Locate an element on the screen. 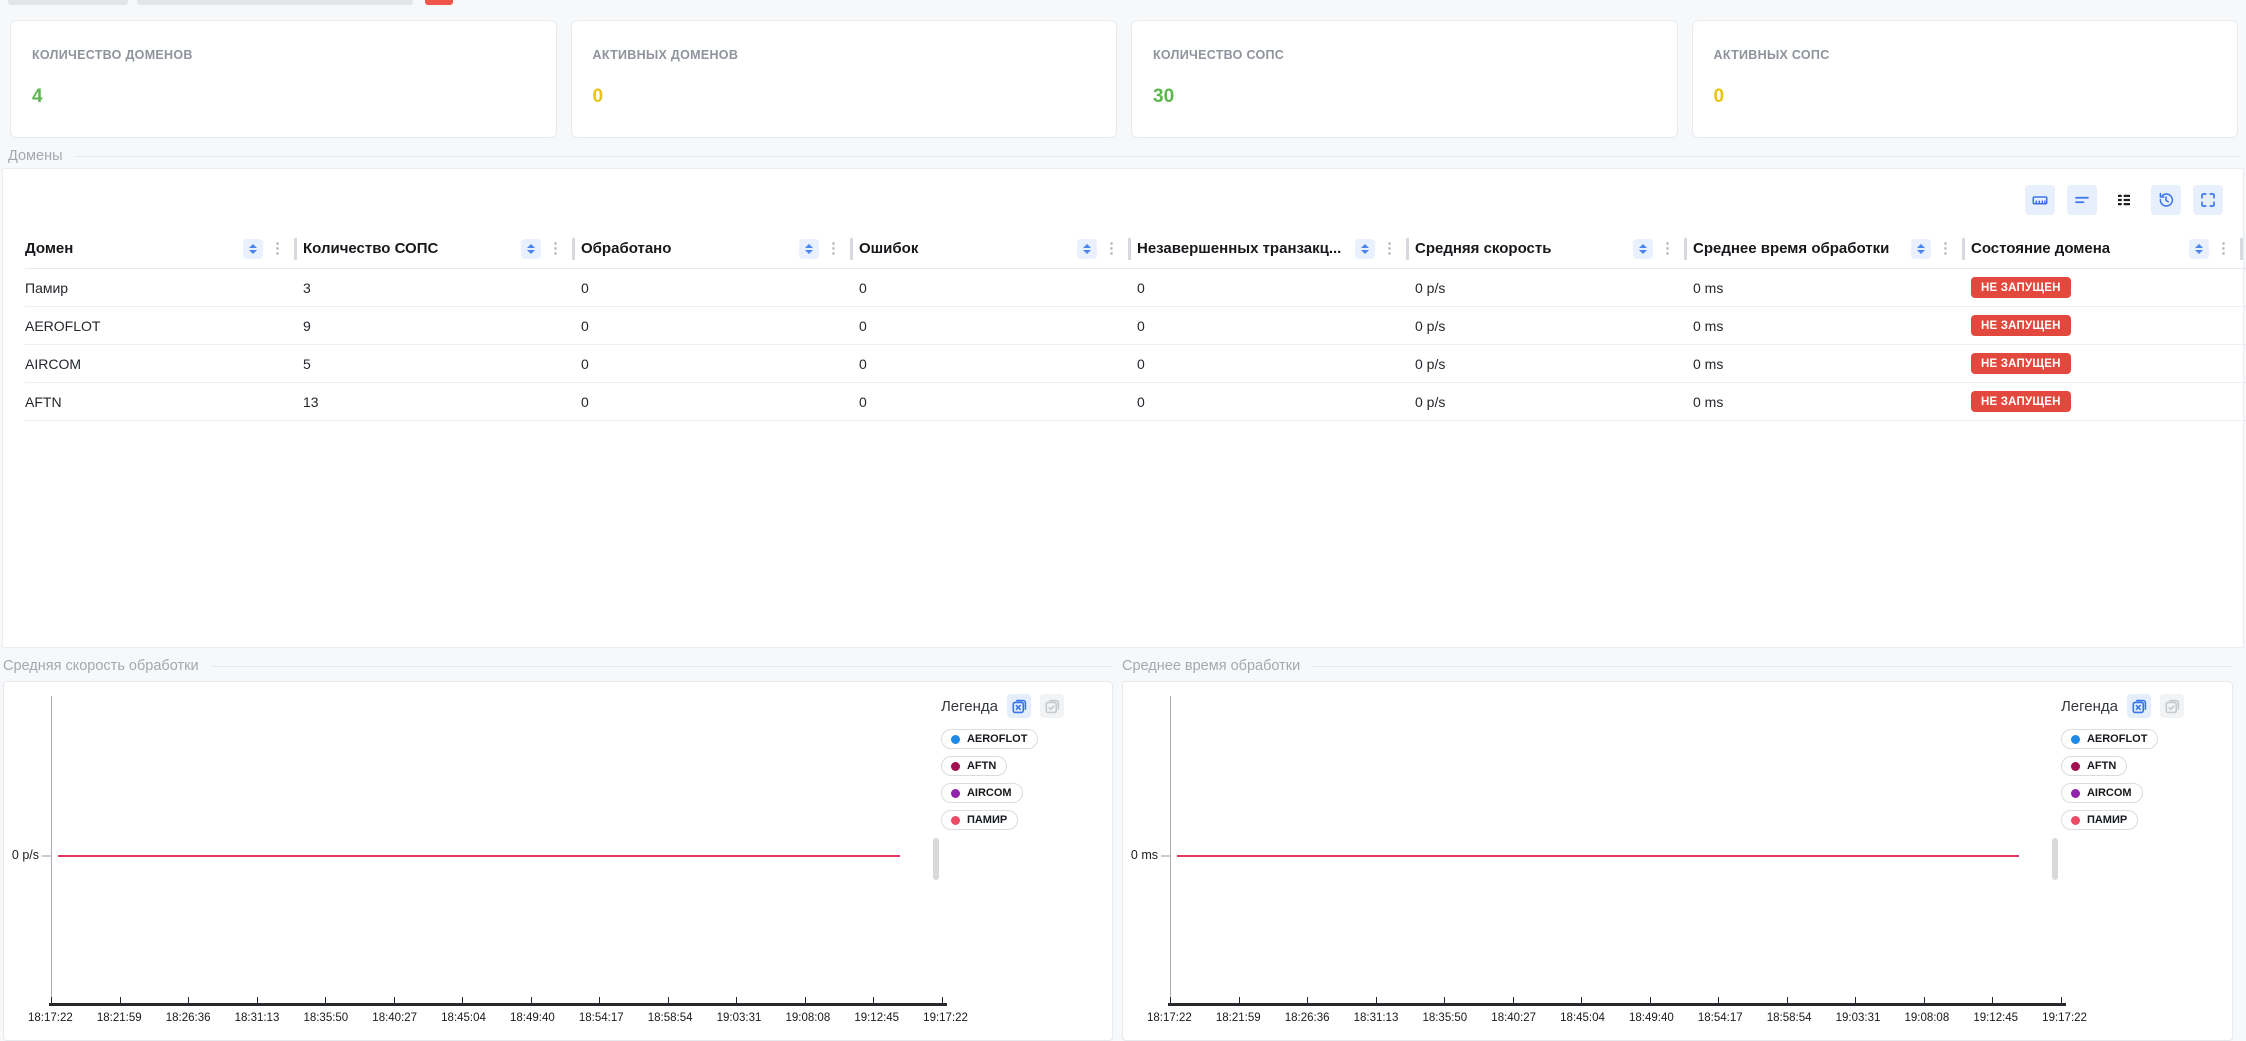 This screenshot has height=1041, width=2246. cell-domain: AEROFLOT is located at coordinates (63, 325).